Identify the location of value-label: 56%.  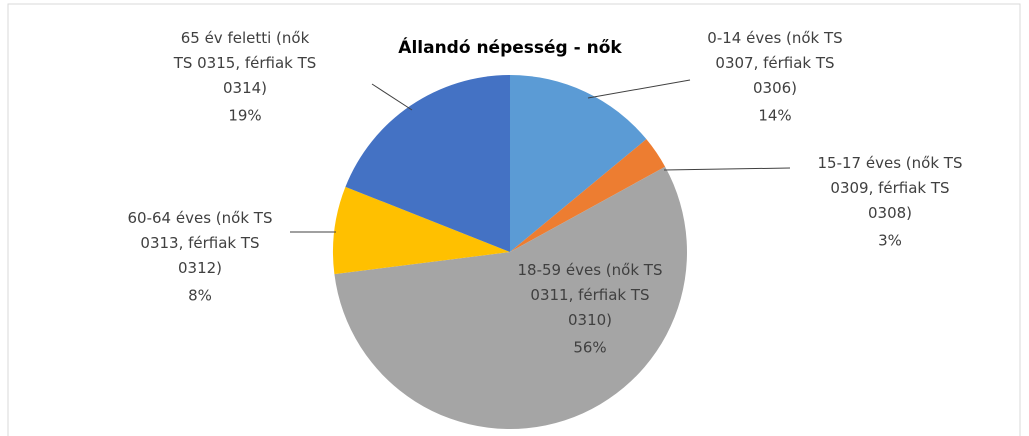
(589, 348).